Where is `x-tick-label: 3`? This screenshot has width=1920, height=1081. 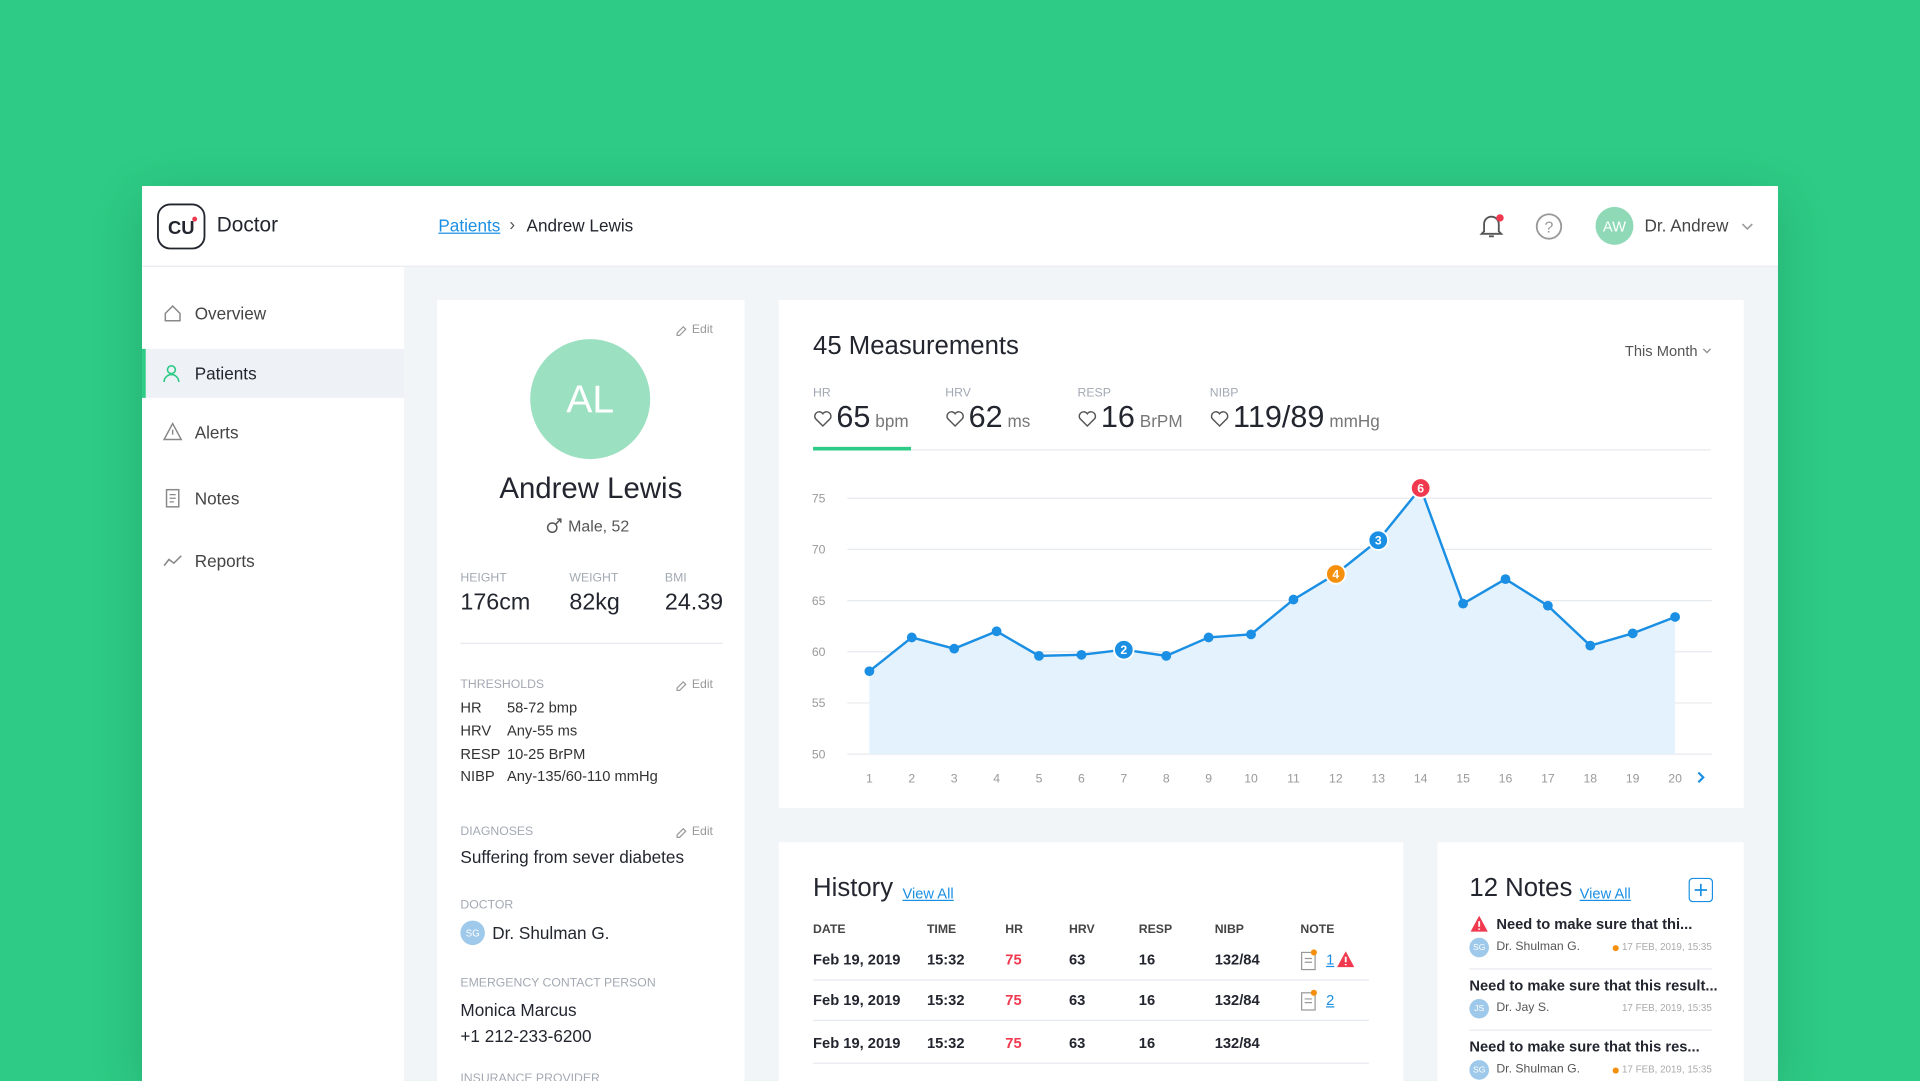
x-tick-label: 3 is located at coordinates (954, 778).